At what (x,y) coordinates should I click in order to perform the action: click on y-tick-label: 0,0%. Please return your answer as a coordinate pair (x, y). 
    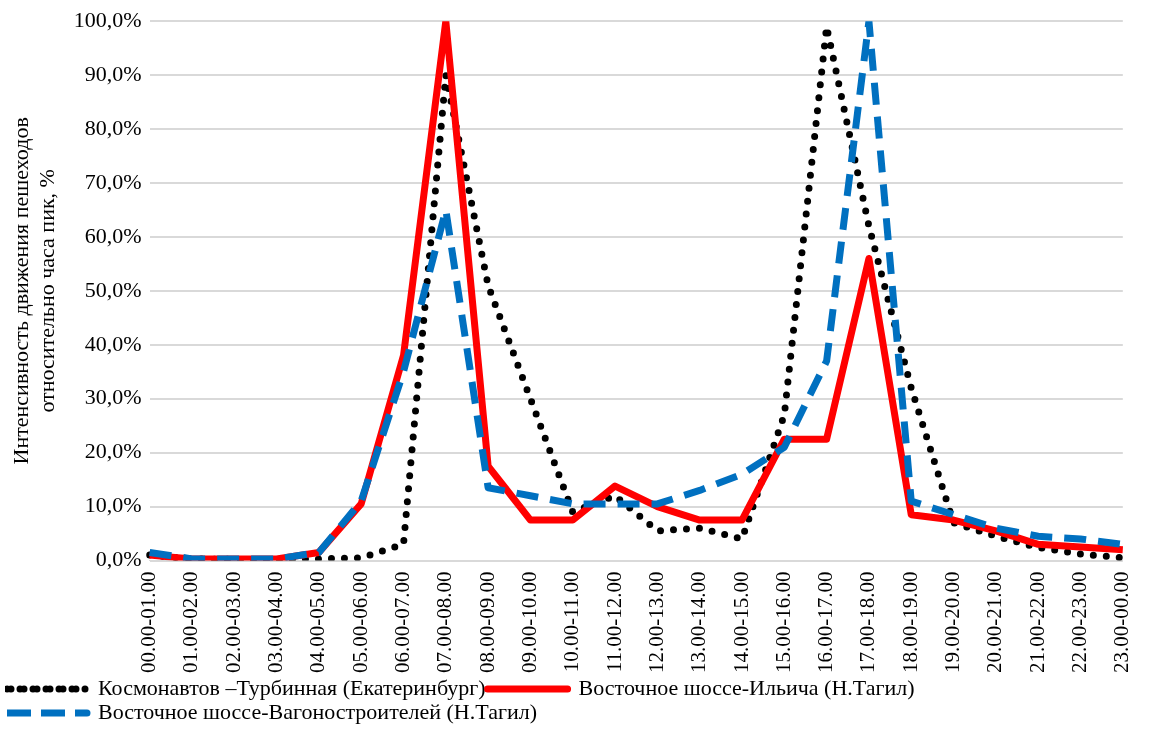
    Looking at the image, I should click on (118, 559).